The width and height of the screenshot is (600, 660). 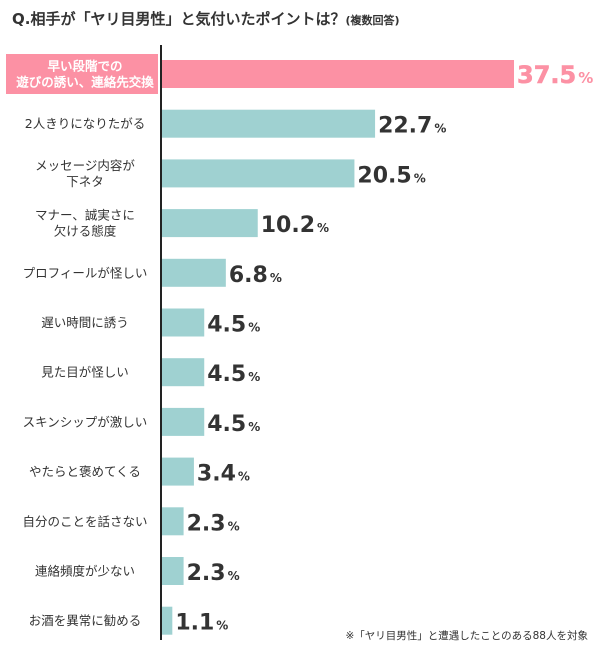 What do you see at coordinates (255, 275) in the screenshot?
I see `value-label: 6.8%` at bounding box center [255, 275].